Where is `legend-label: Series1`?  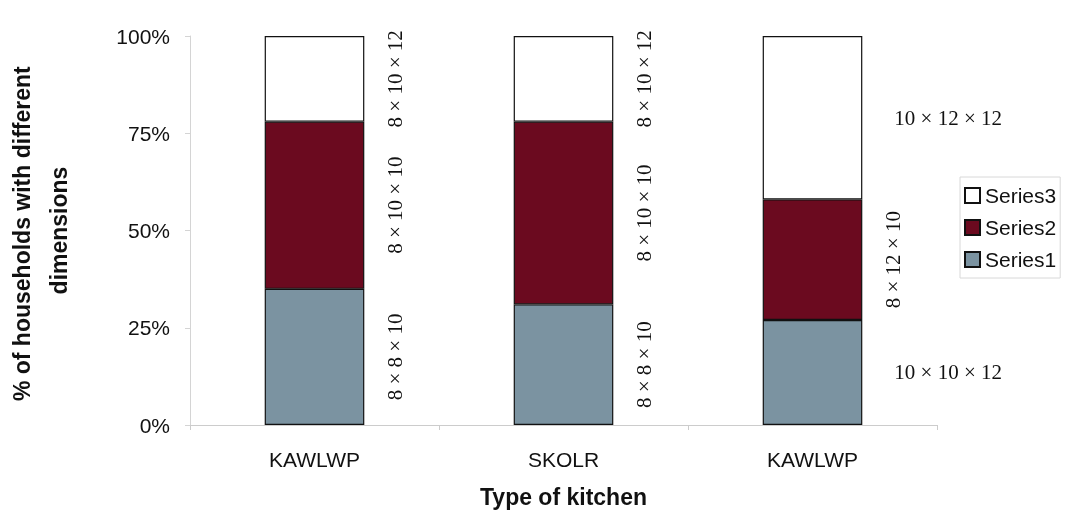
legend-label: Series1 is located at coordinates (1021, 259).